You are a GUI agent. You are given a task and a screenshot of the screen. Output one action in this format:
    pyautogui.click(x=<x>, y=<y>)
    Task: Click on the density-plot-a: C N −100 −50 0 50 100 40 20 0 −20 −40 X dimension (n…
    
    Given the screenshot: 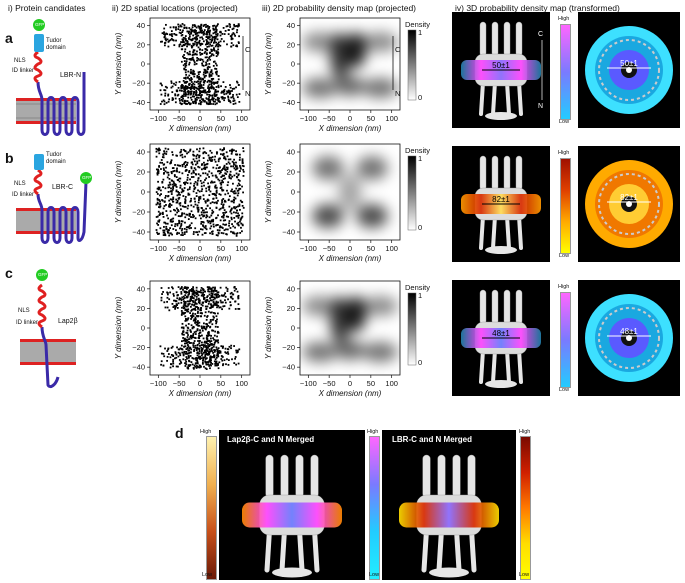 What is the action you would take?
    pyautogui.click(x=352, y=75)
    